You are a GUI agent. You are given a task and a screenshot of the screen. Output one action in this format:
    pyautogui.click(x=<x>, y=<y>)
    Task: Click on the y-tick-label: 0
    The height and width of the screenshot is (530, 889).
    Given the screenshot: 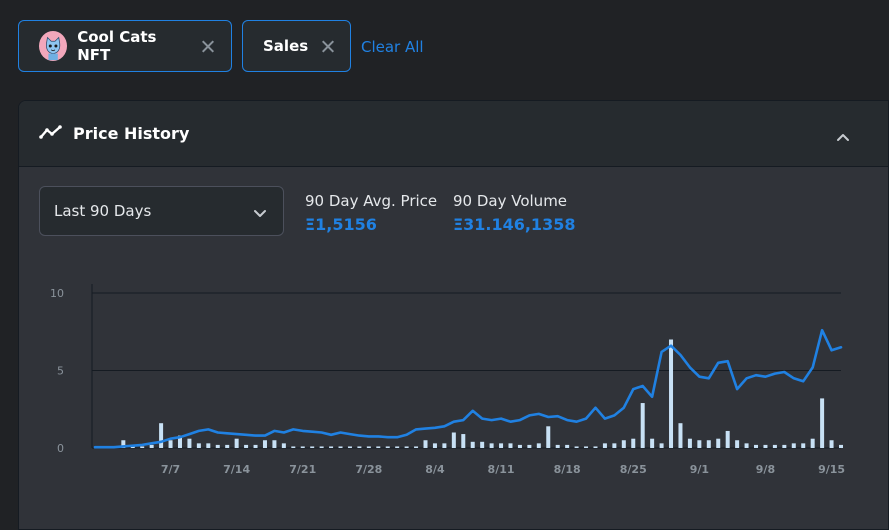 What is the action you would take?
    pyautogui.click(x=60, y=448)
    